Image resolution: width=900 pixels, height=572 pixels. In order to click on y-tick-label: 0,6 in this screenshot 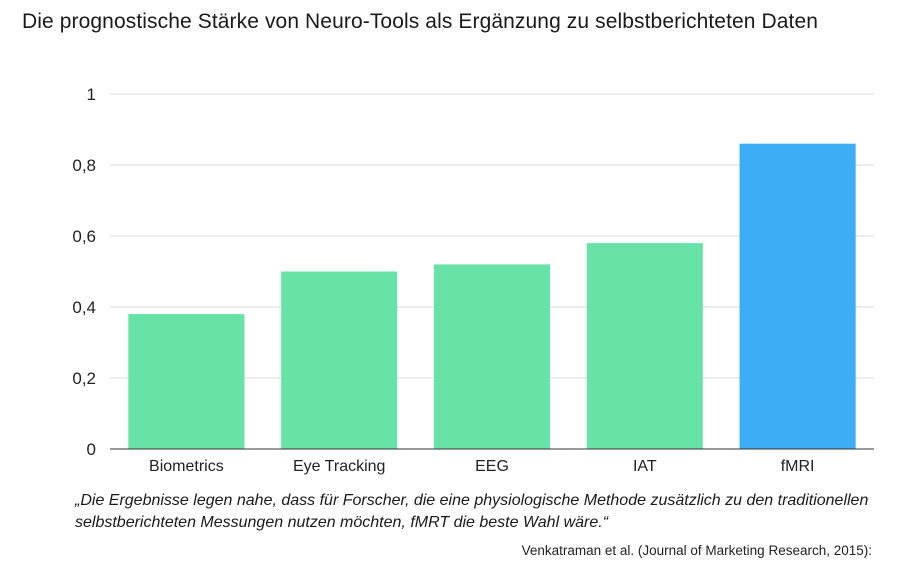, I will do `click(84, 236)`.